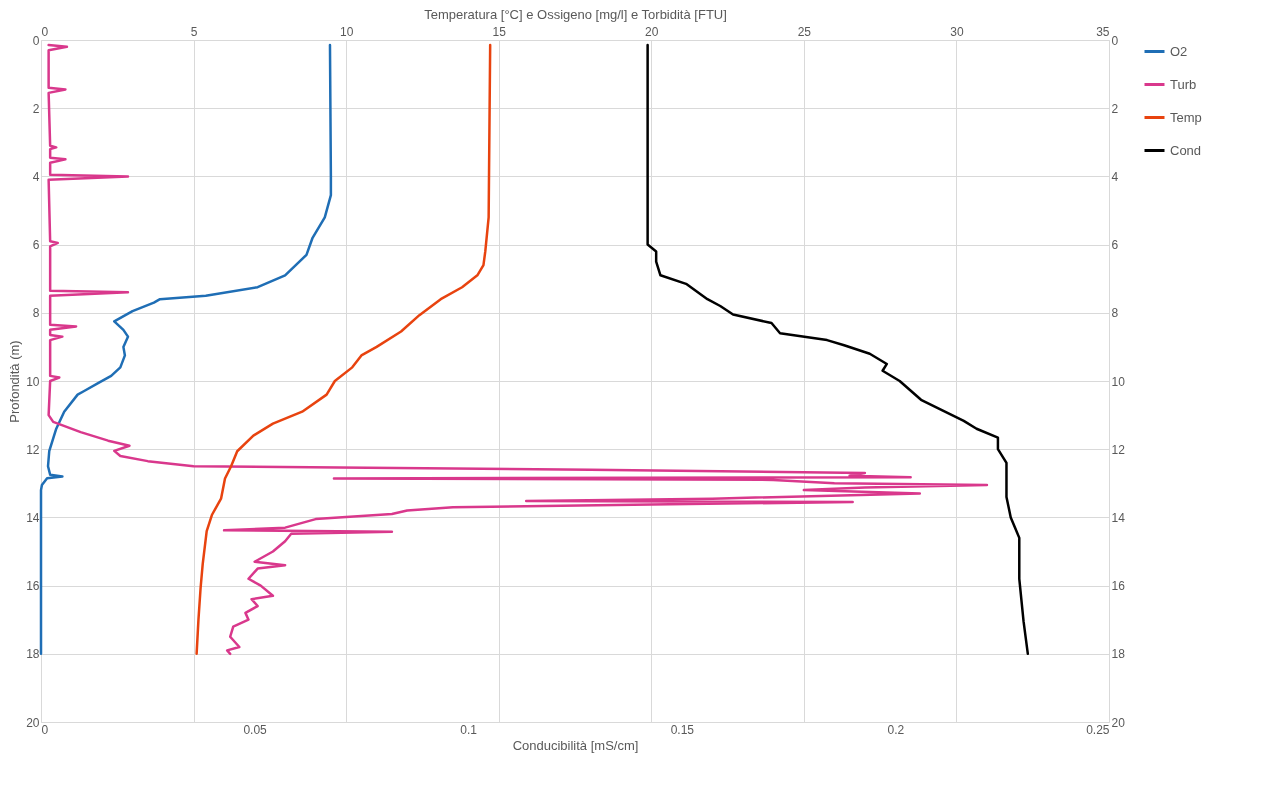  What do you see at coordinates (36, 313) in the screenshot?
I see `y-tick-label: 8` at bounding box center [36, 313].